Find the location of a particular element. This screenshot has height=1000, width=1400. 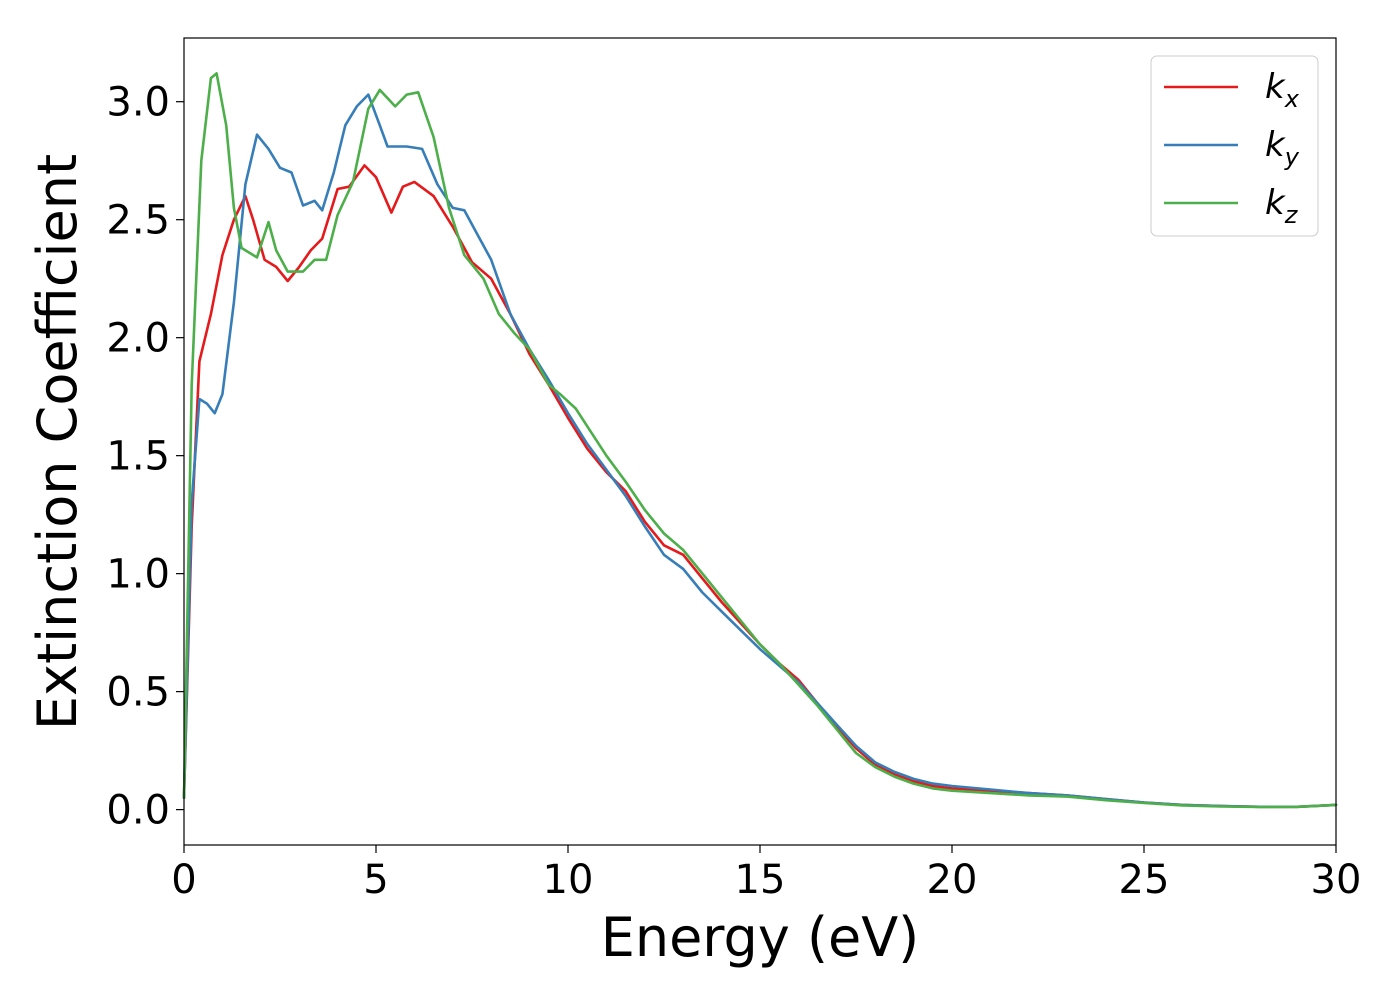

x-axis-ticks: 0 5 10 15 20 25 30 is located at coordinates (766, 874).